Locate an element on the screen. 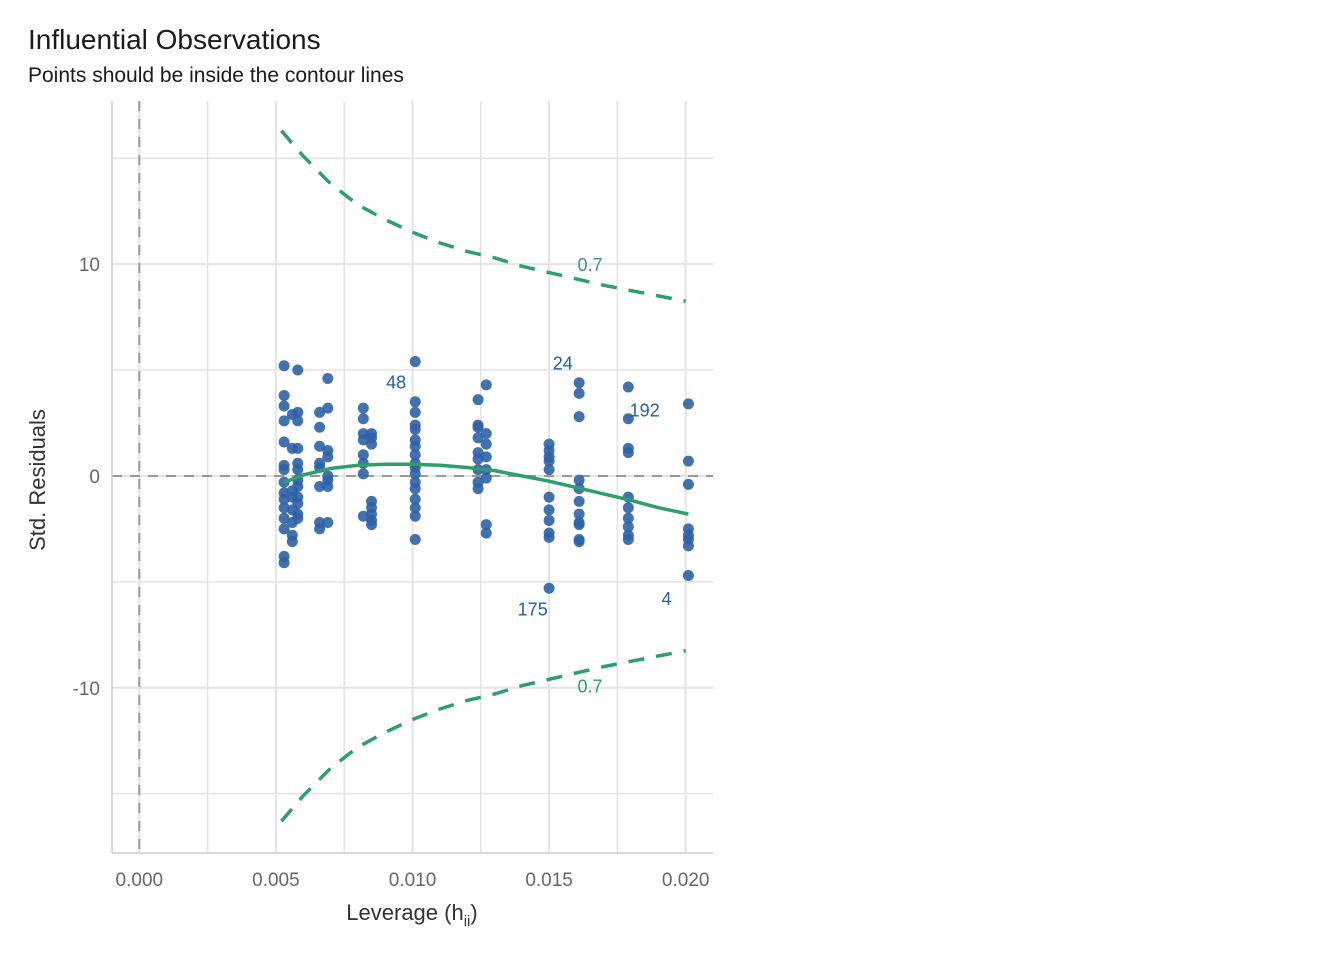 This screenshot has height=960, width=1344. y-tick-label: -10 is located at coordinates (86, 689).